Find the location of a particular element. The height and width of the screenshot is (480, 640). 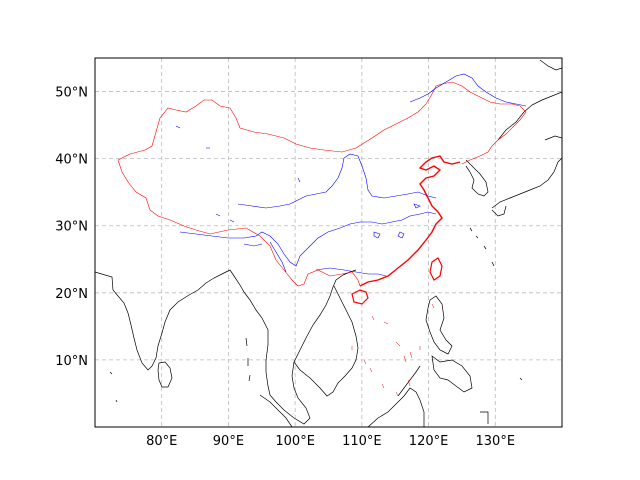

sri-lanka-coastline is located at coordinates (165, 374).